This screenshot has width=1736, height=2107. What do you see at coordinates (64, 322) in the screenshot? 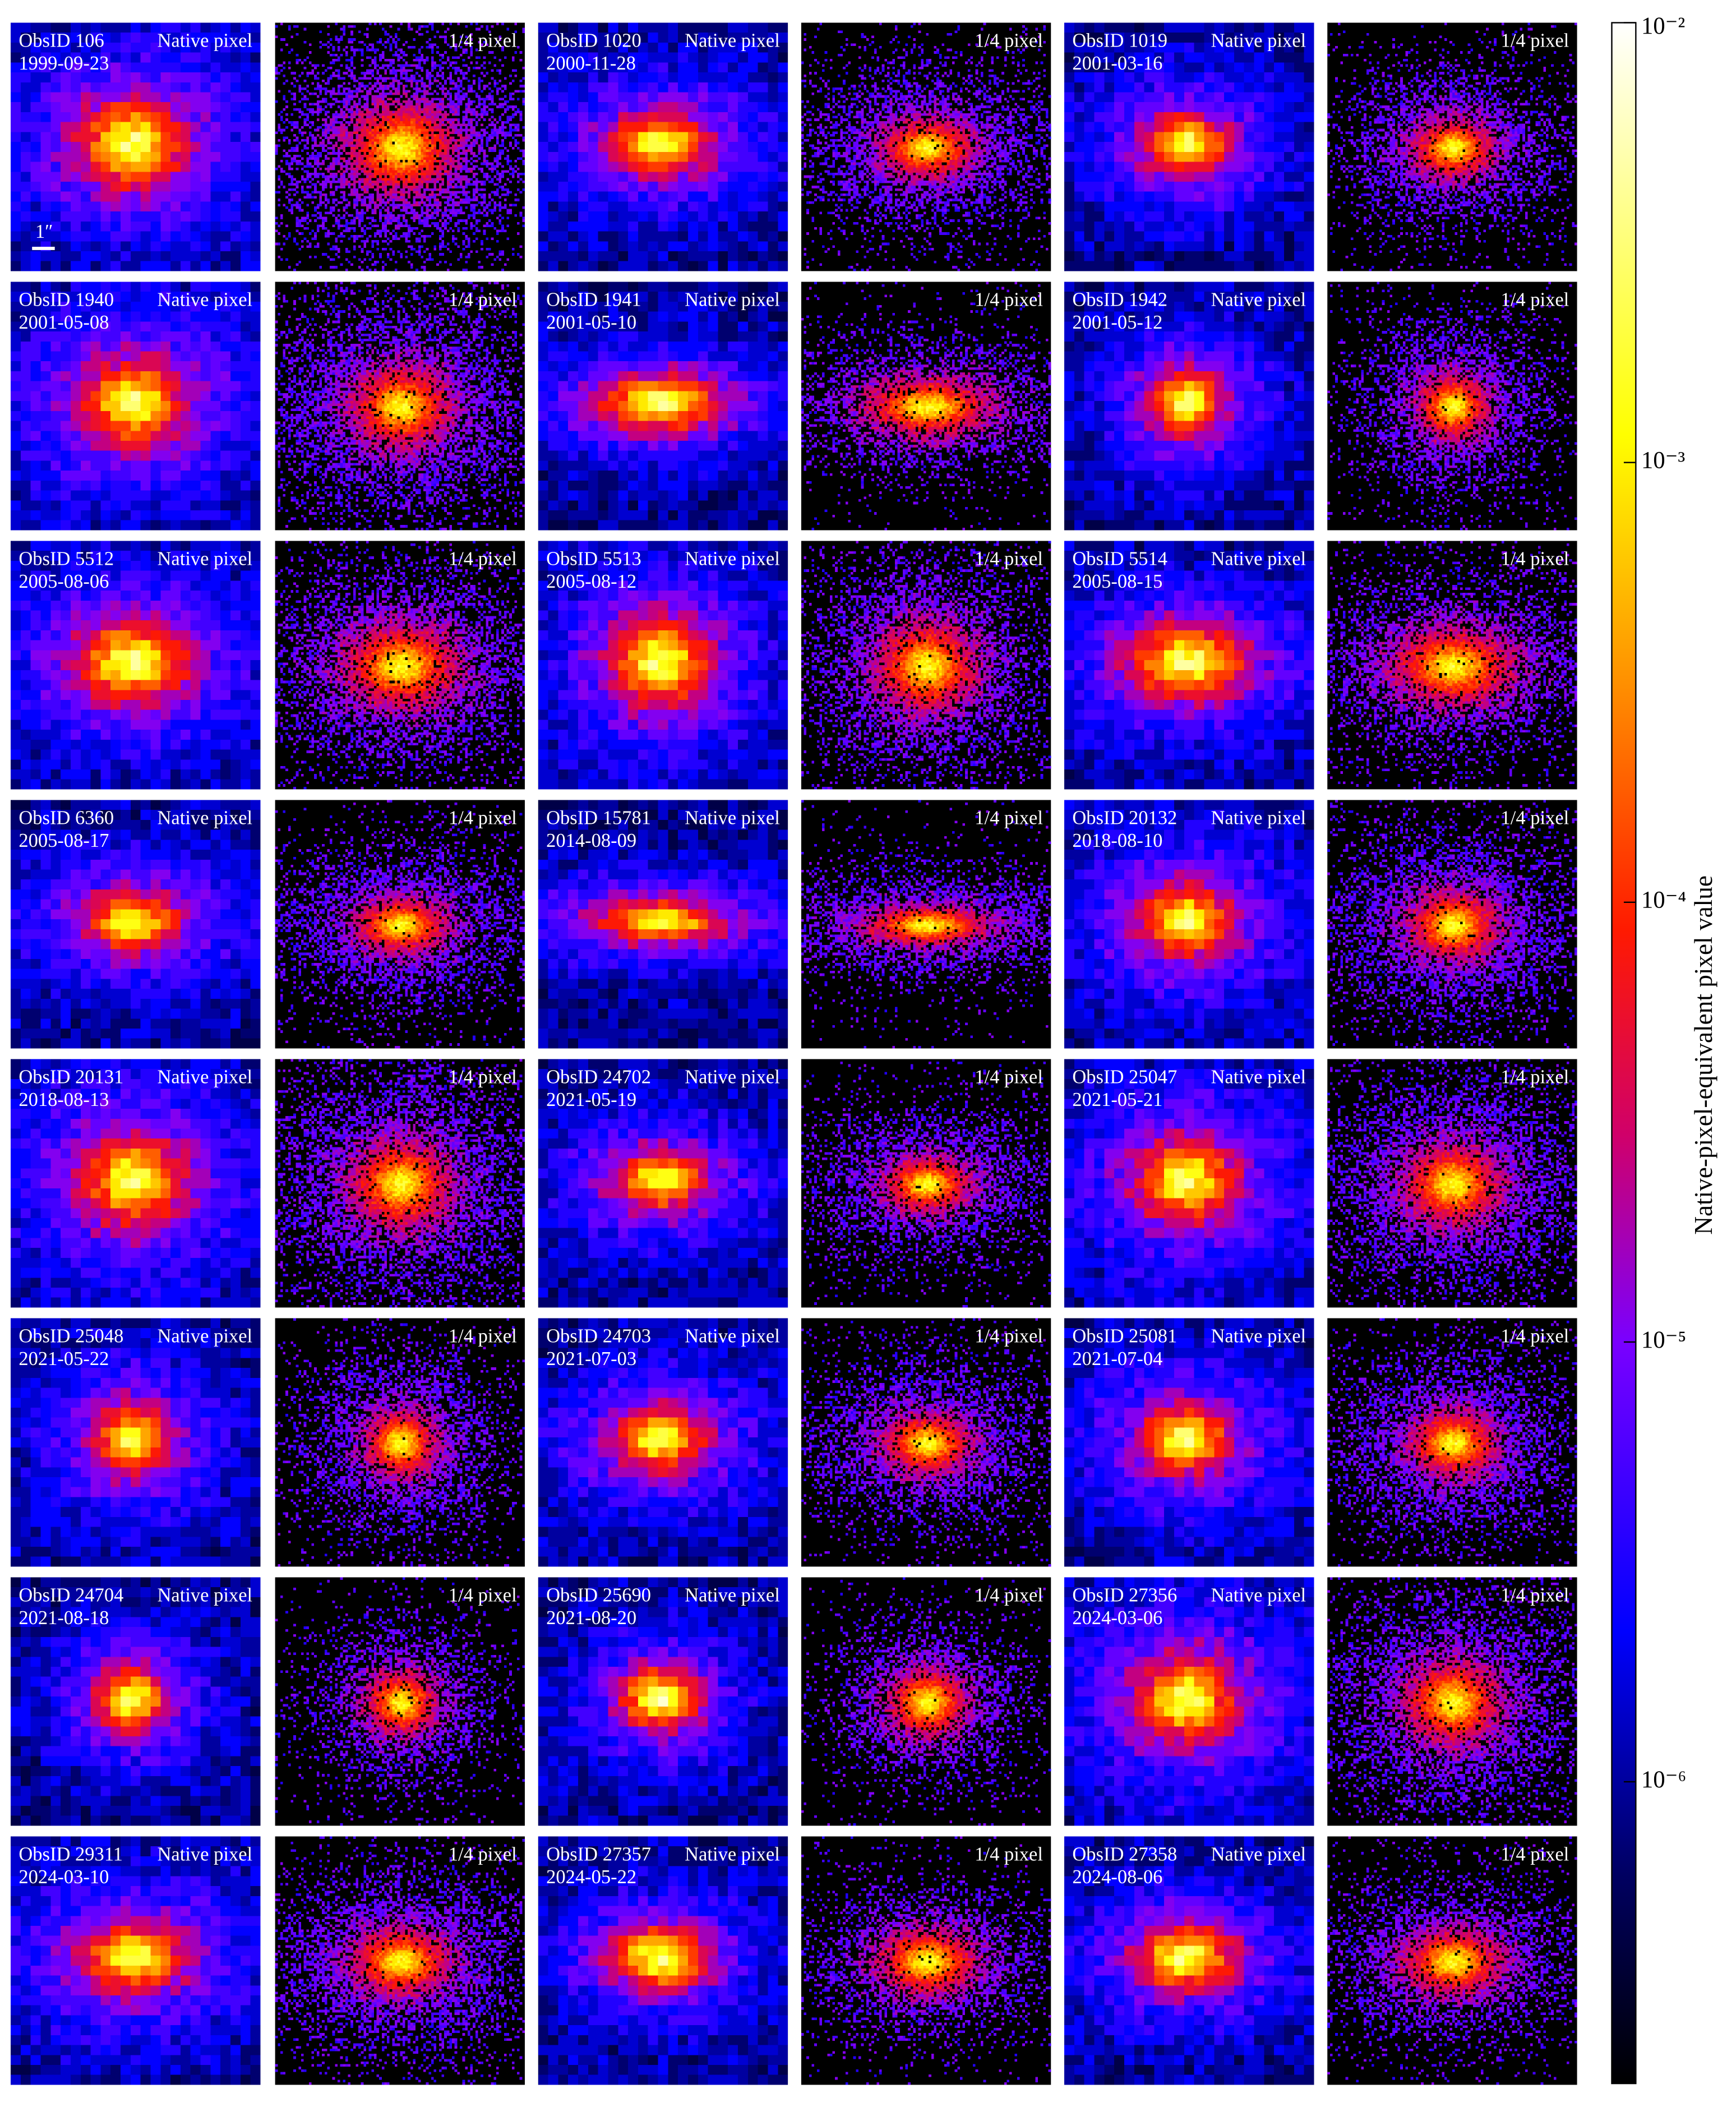
I see `date-label: 2001-05-08` at bounding box center [64, 322].